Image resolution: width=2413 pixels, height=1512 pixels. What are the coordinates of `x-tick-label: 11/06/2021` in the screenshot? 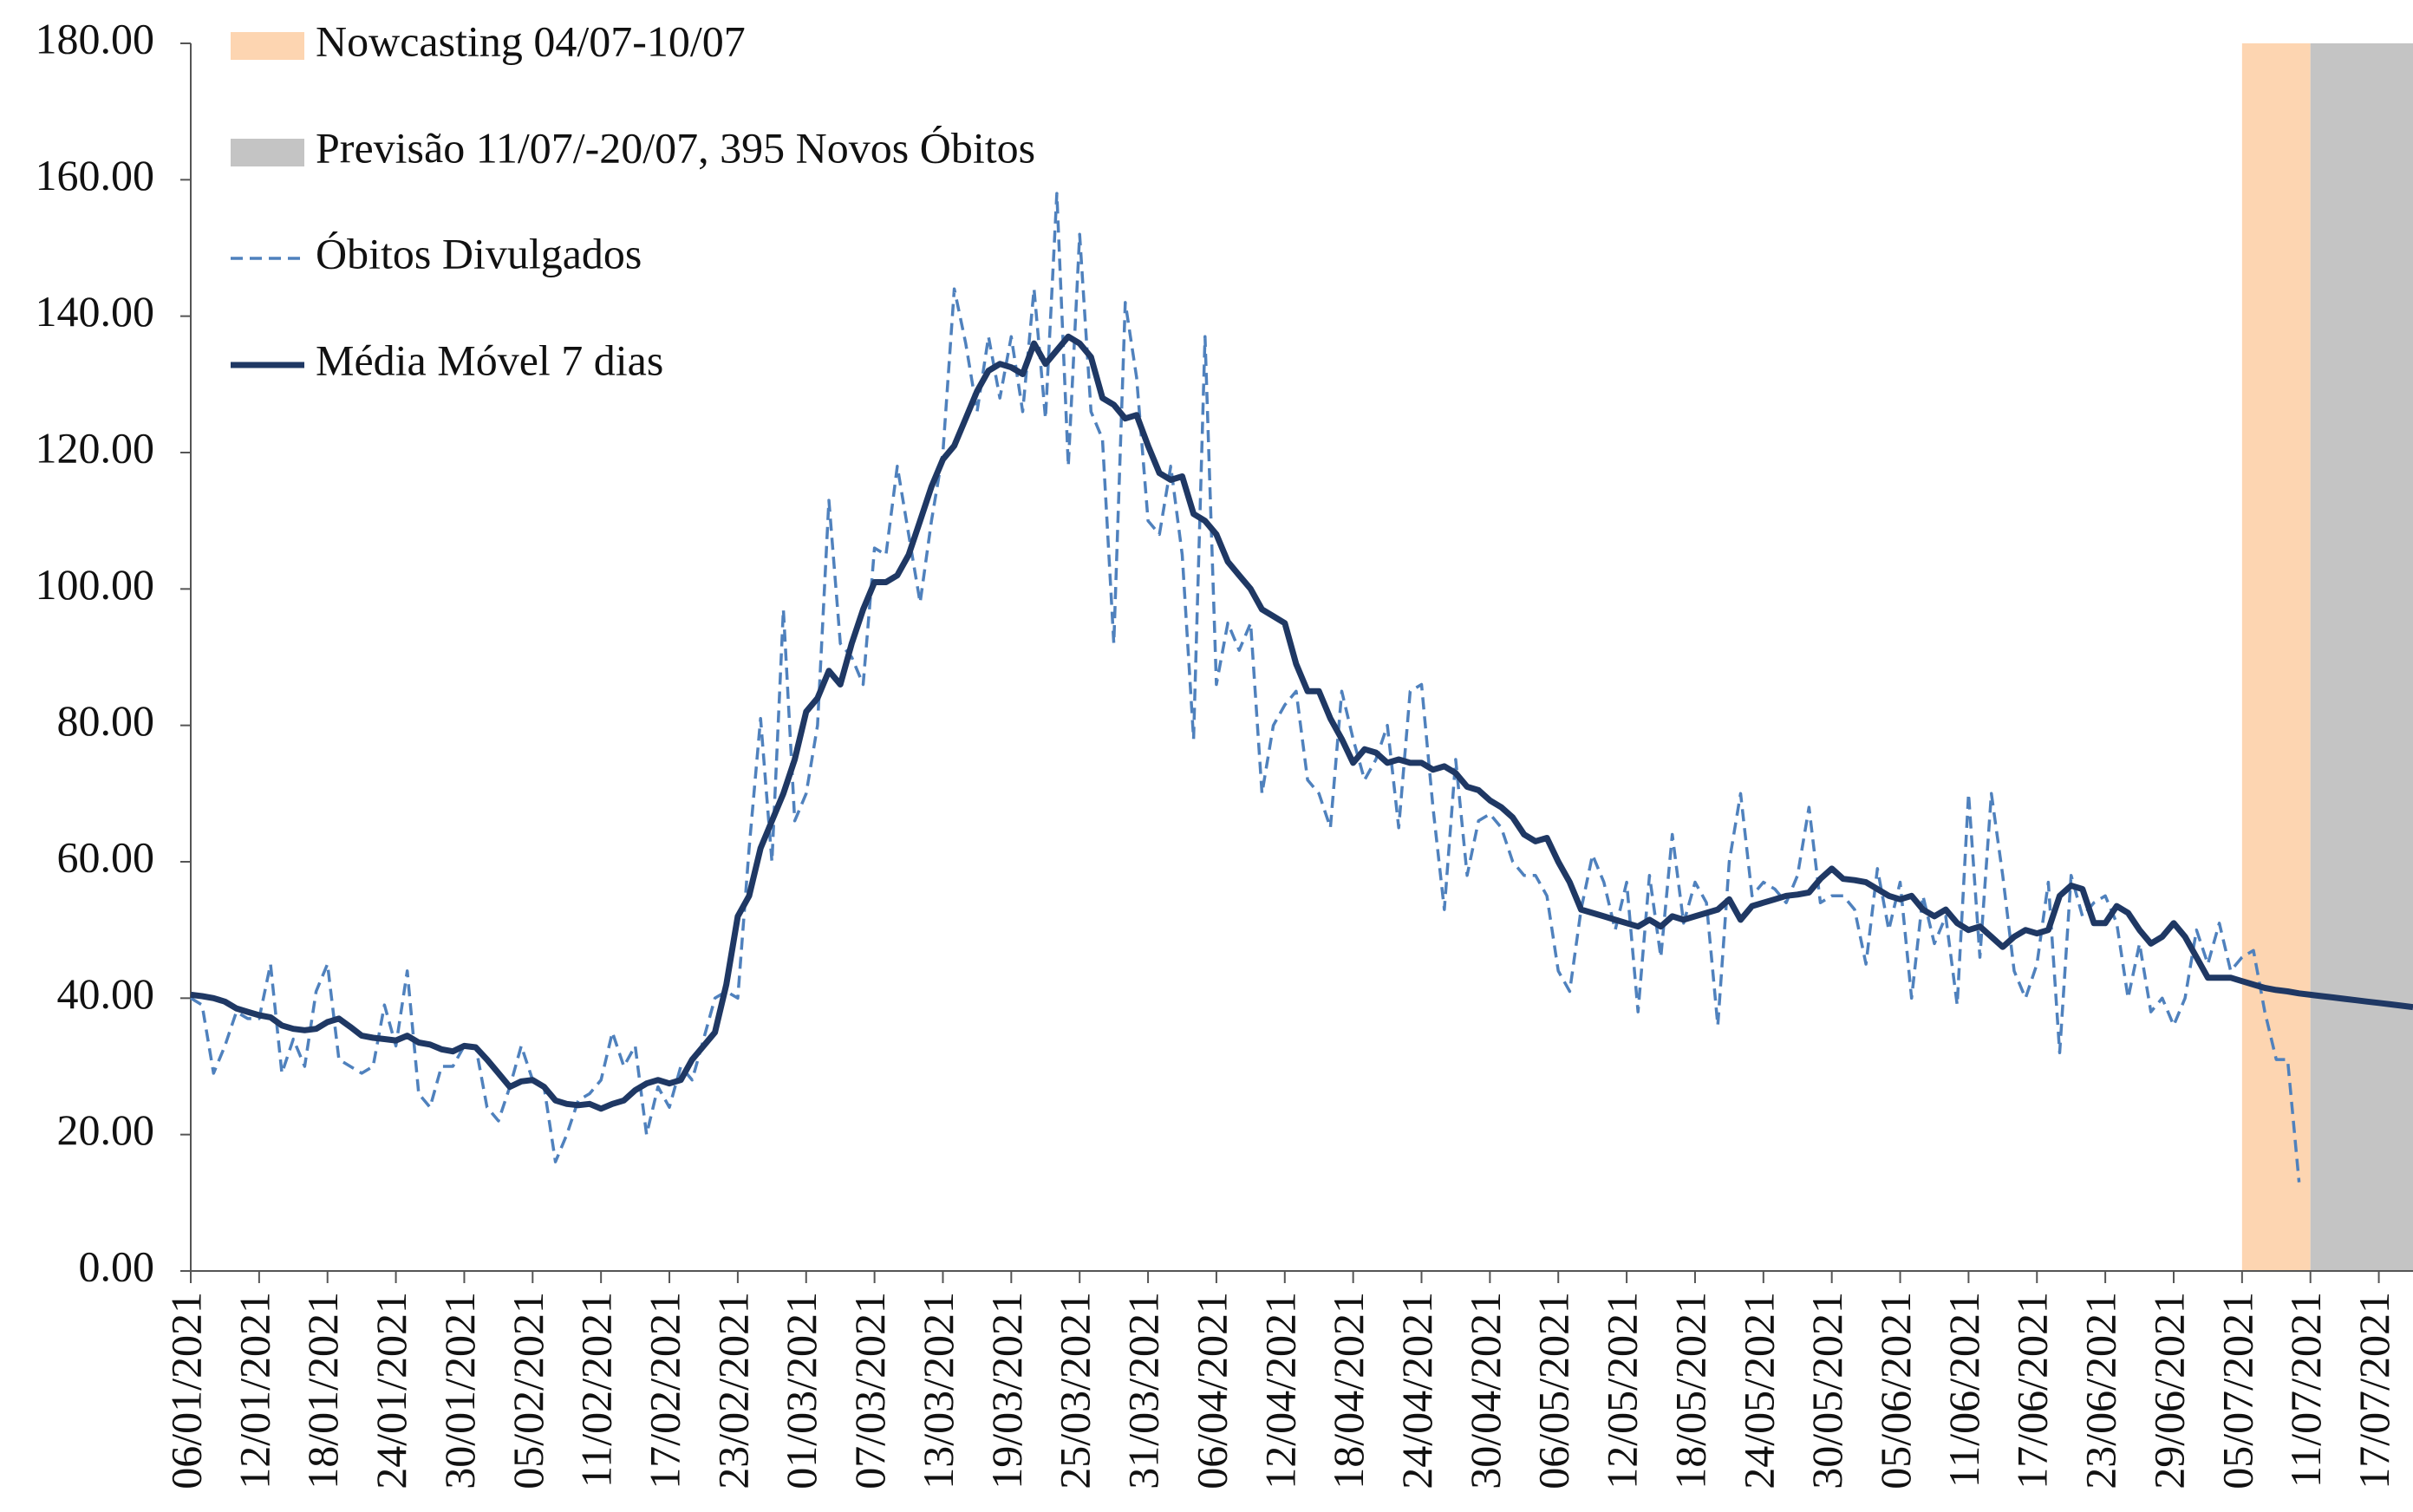 It's located at (1964, 1390).